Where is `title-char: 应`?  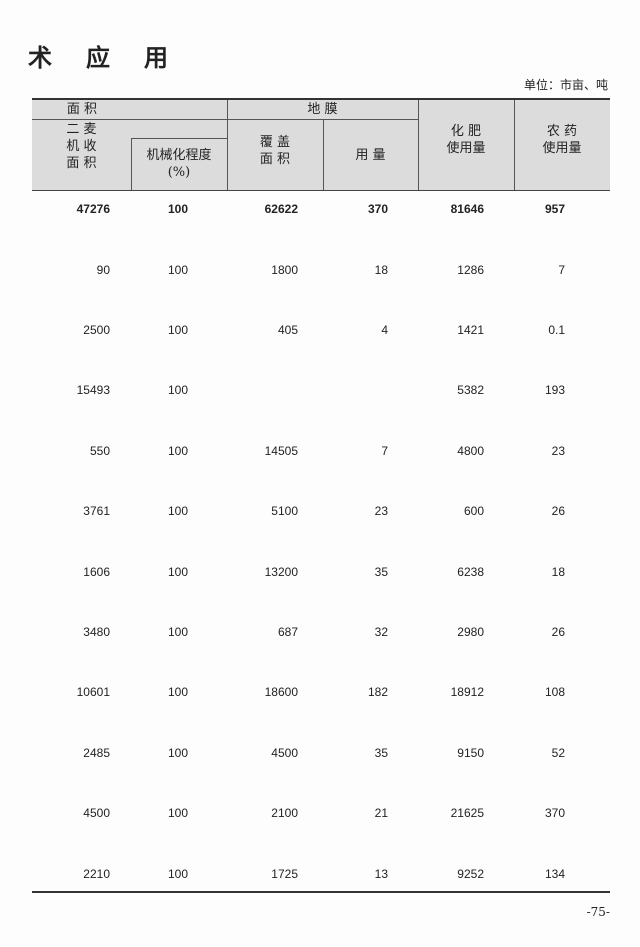
title-char: 应 is located at coordinates (98, 57).